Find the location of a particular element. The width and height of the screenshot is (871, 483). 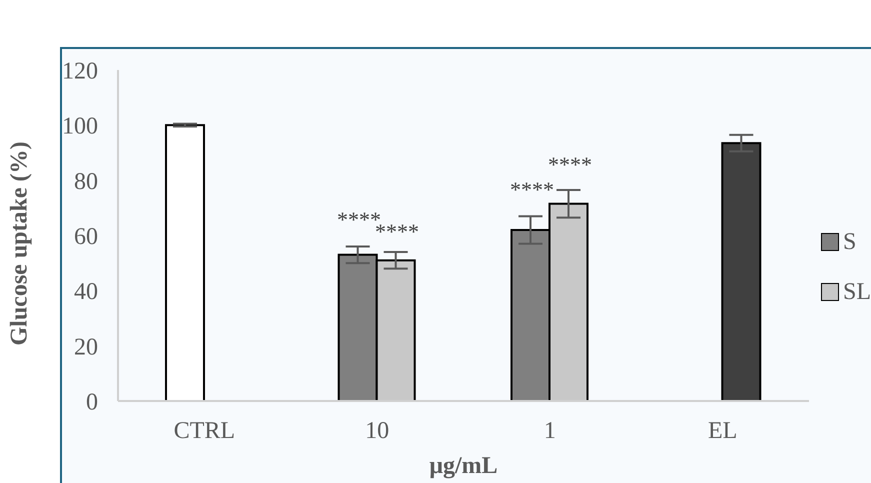

x-axis-title: μg/mL is located at coordinates (463, 466).